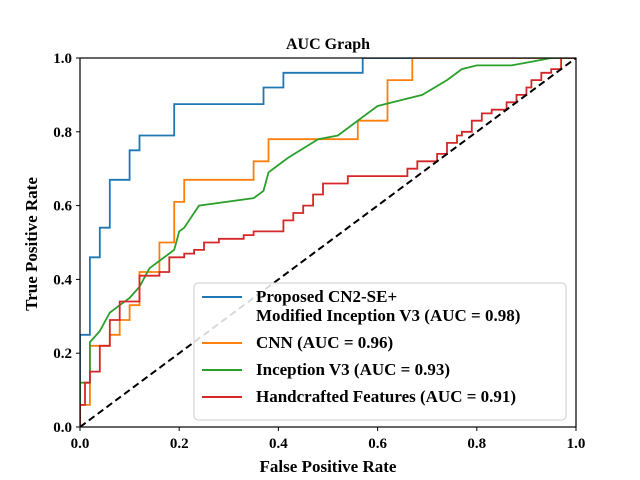 This screenshot has height=480, width=640. Describe the element at coordinates (62, 280) in the screenshot. I see `y-tick-label: 0.4` at that location.